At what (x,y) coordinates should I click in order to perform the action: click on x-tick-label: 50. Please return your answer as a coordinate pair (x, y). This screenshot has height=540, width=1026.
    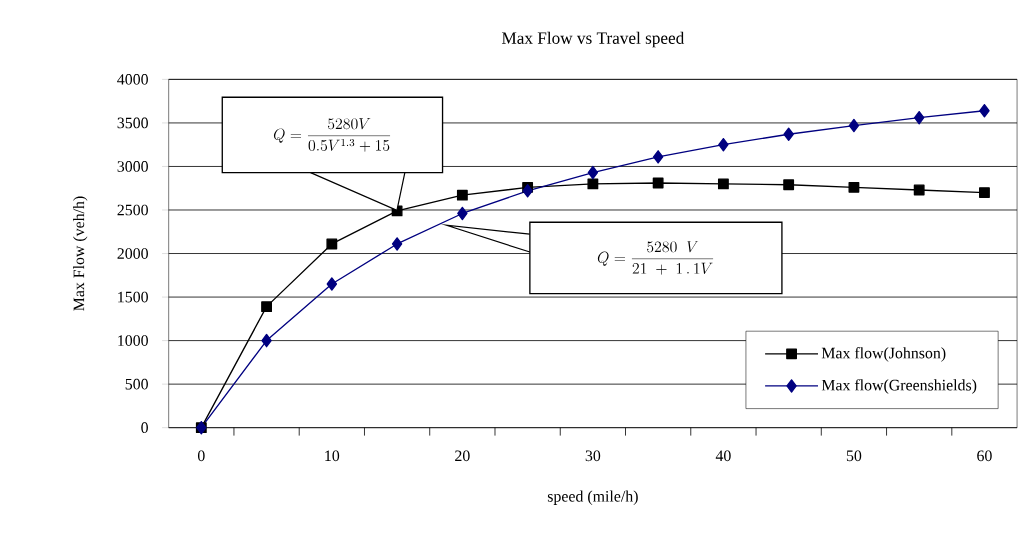
    Looking at the image, I should click on (854, 456).